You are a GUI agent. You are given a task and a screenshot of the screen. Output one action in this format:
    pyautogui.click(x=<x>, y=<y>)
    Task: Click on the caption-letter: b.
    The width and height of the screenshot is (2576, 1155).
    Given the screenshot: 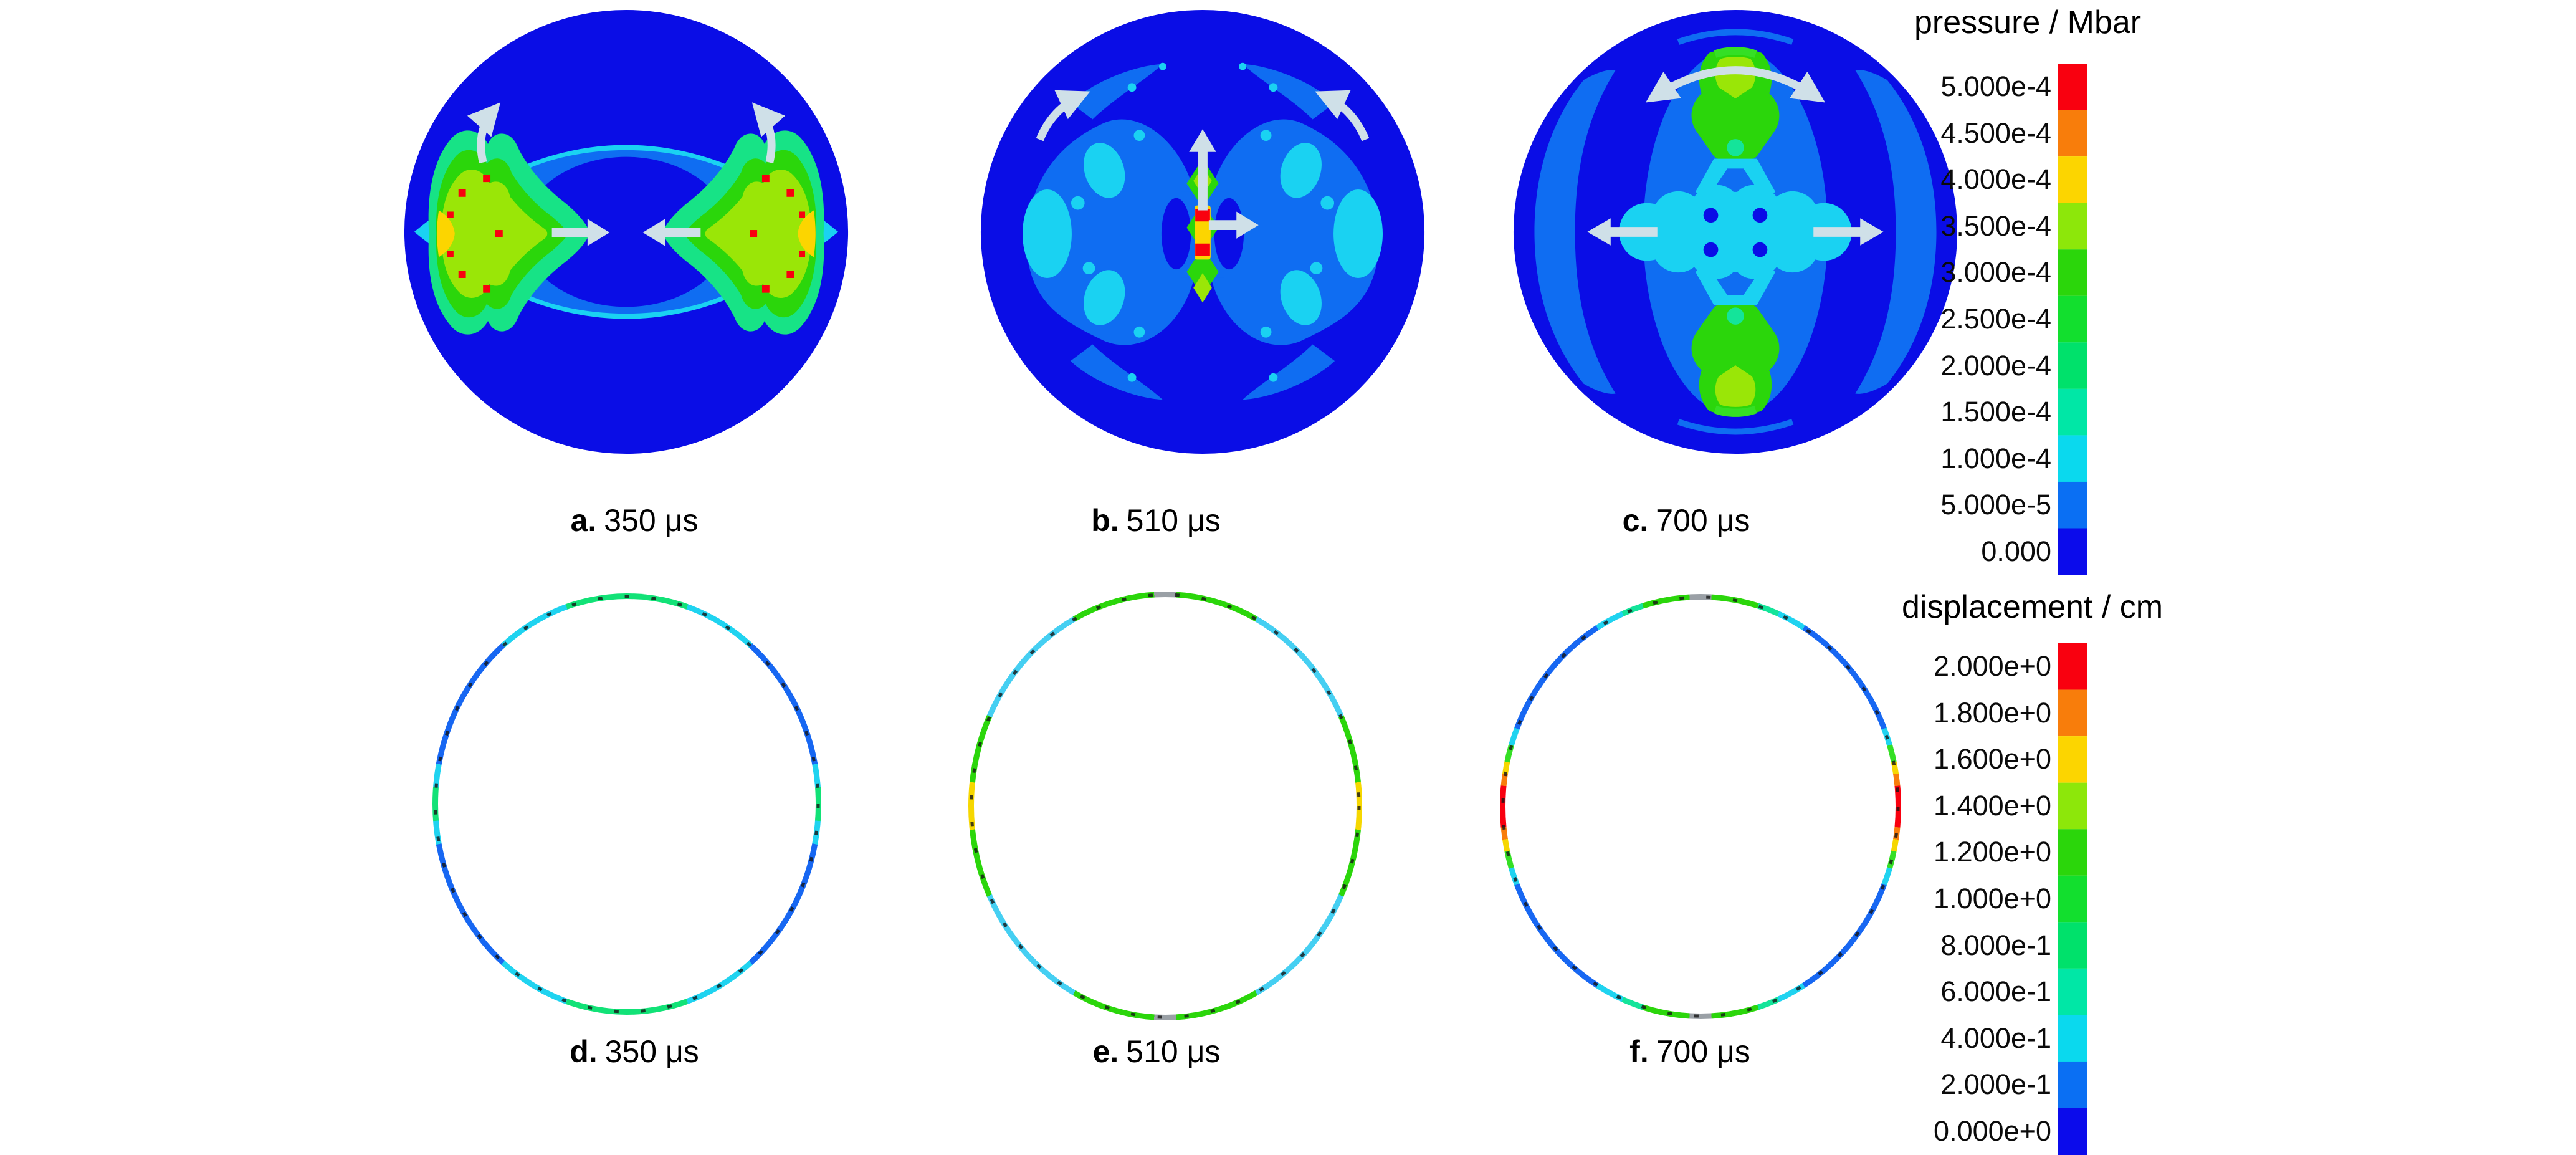 What is the action you would take?
    pyautogui.click(x=1105, y=520)
    